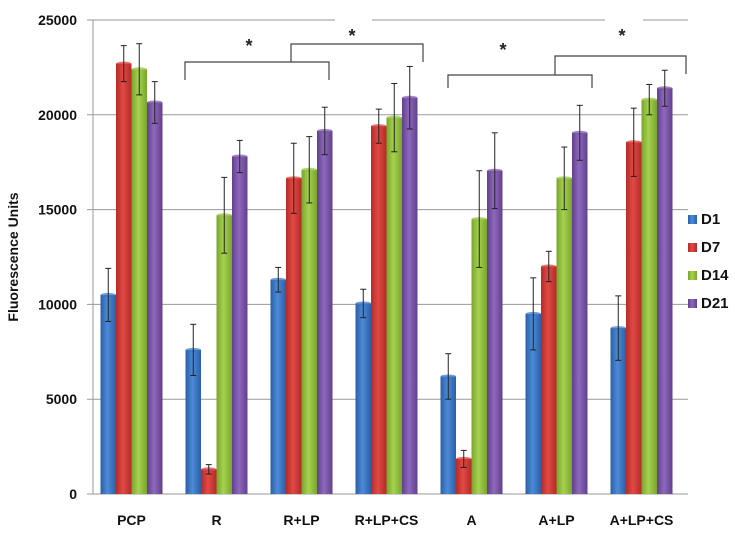 This screenshot has width=735, height=540. Describe the element at coordinates (642, 520) in the screenshot. I see `x-tick-label: A+LP+CS` at that location.